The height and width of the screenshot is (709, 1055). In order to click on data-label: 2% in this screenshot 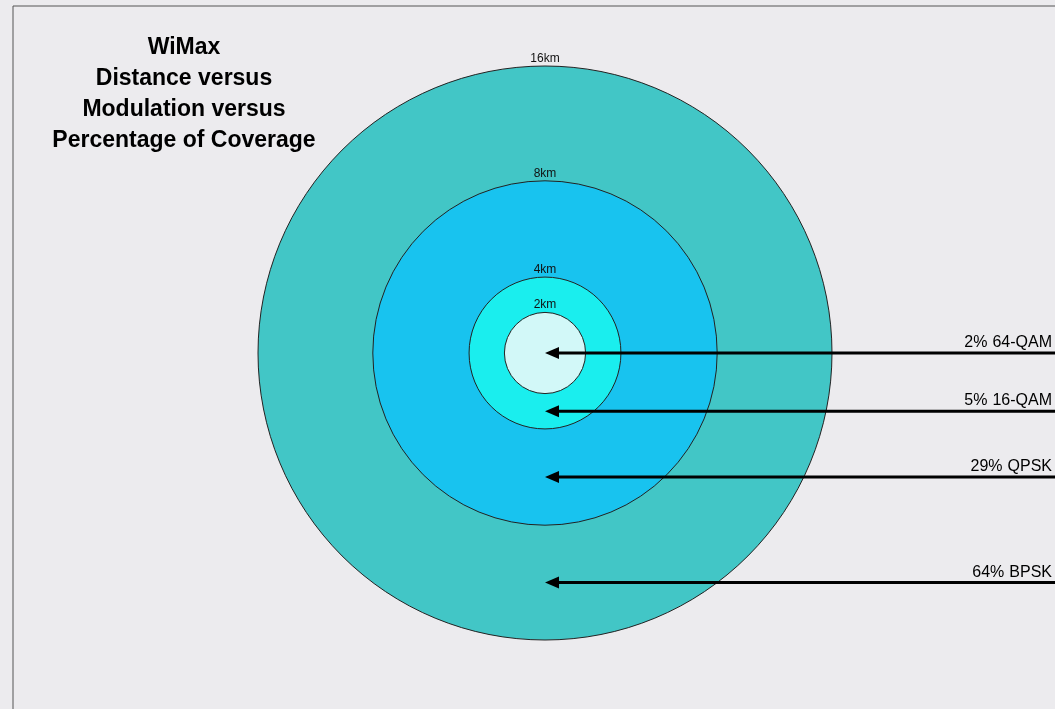, I will do `click(976, 341)`.